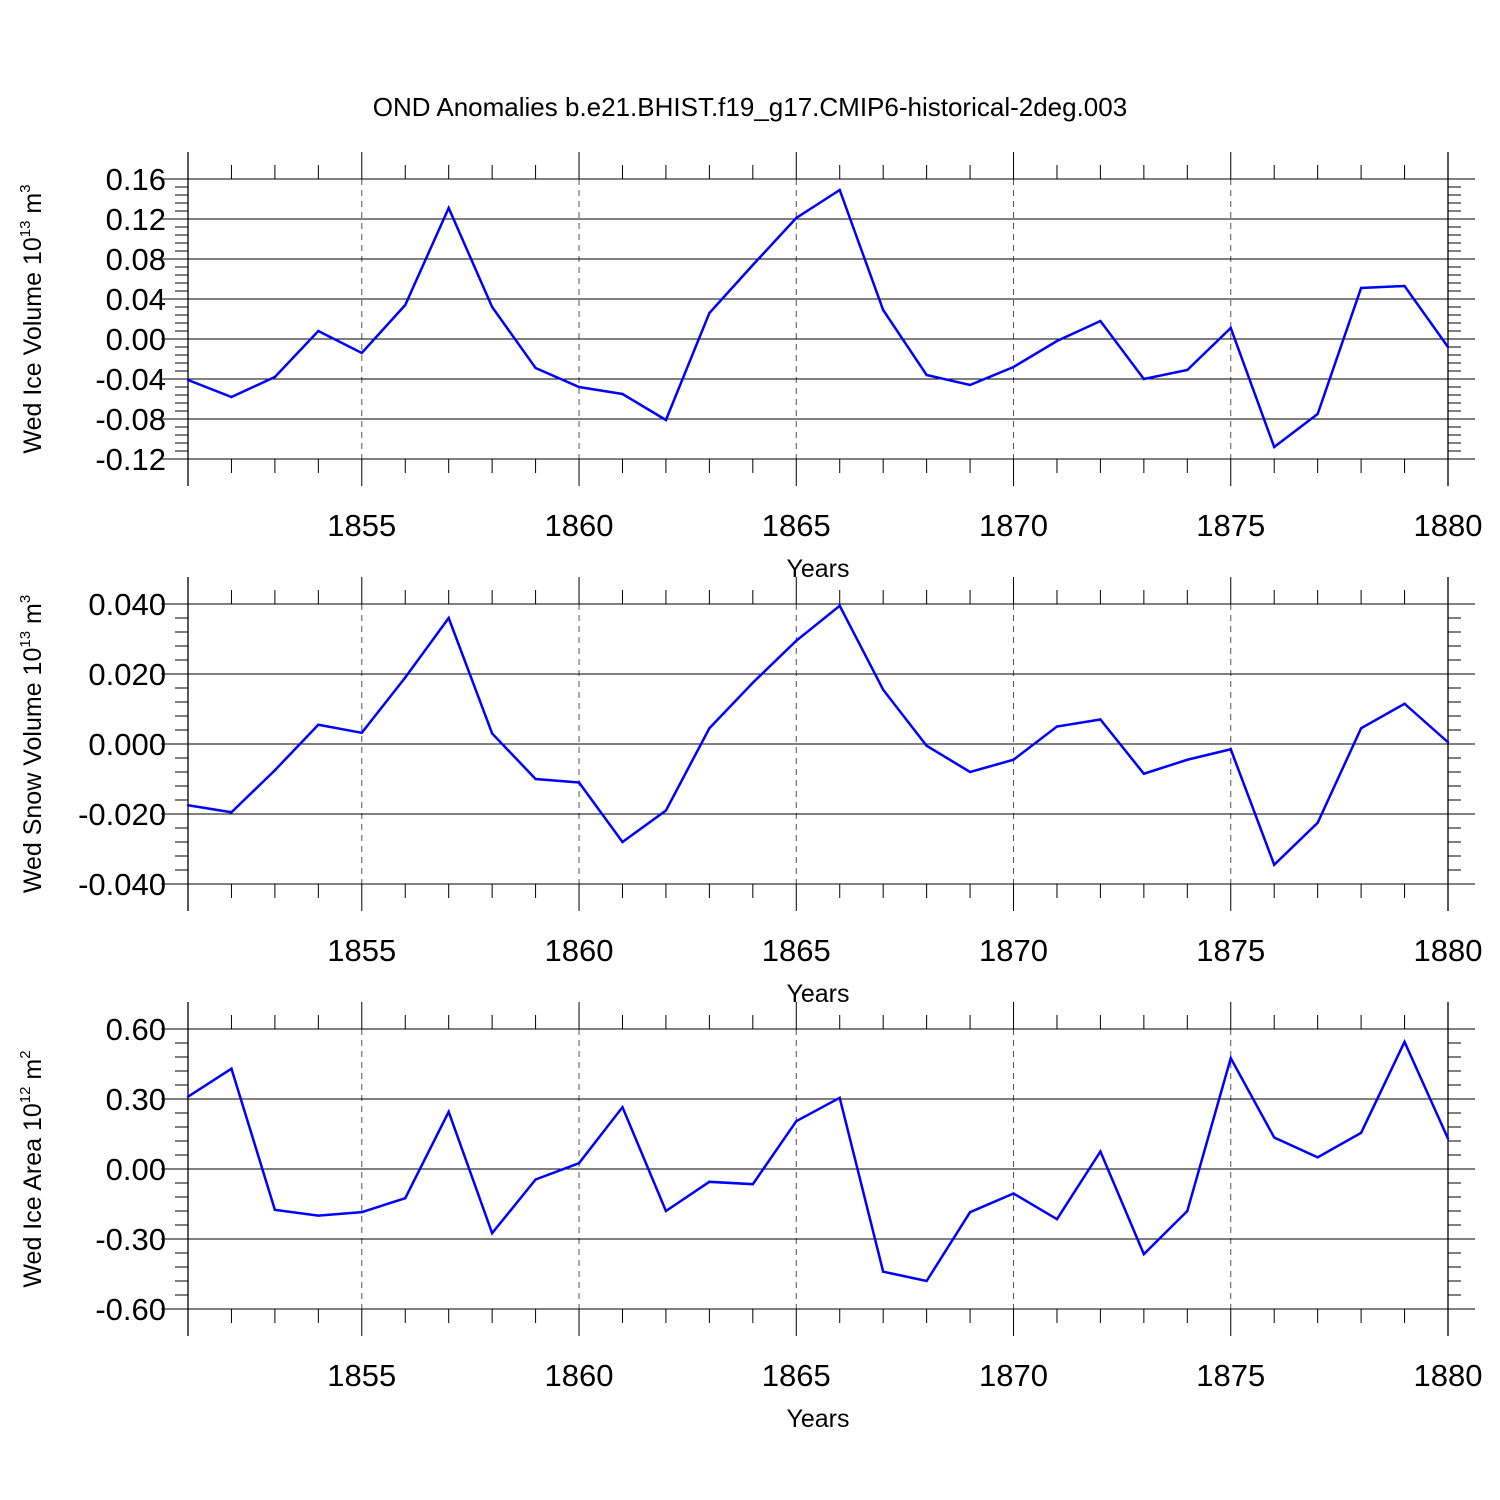  What do you see at coordinates (136, 179) in the screenshot?
I see `y-tick-label: 0.16` at bounding box center [136, 179].